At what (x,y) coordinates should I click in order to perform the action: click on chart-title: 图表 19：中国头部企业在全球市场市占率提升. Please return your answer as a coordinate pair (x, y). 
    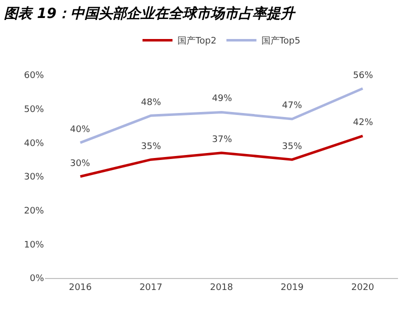
    Looking at the image, I should click on (150, 13).